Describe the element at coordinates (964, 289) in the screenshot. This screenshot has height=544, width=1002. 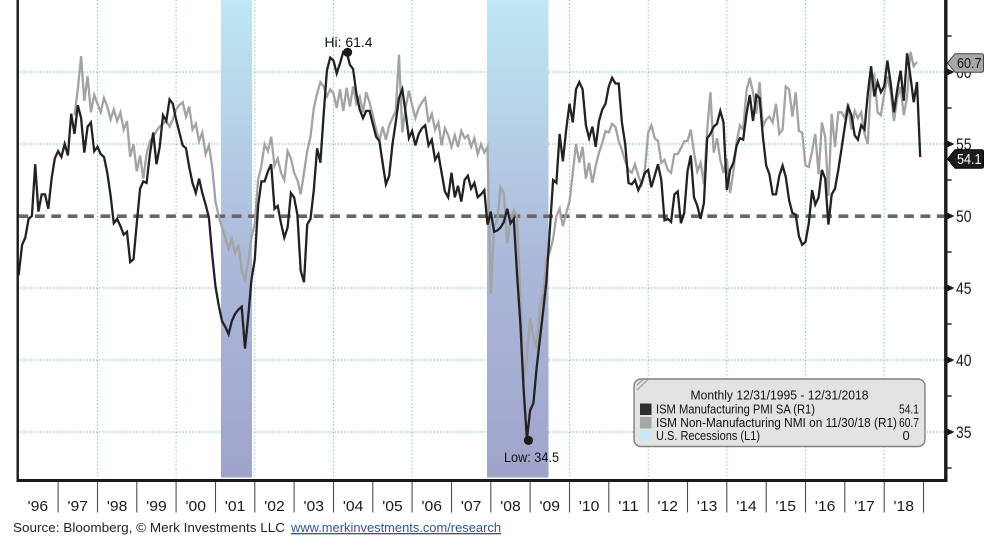
I see `svg-text: 45` at that location.